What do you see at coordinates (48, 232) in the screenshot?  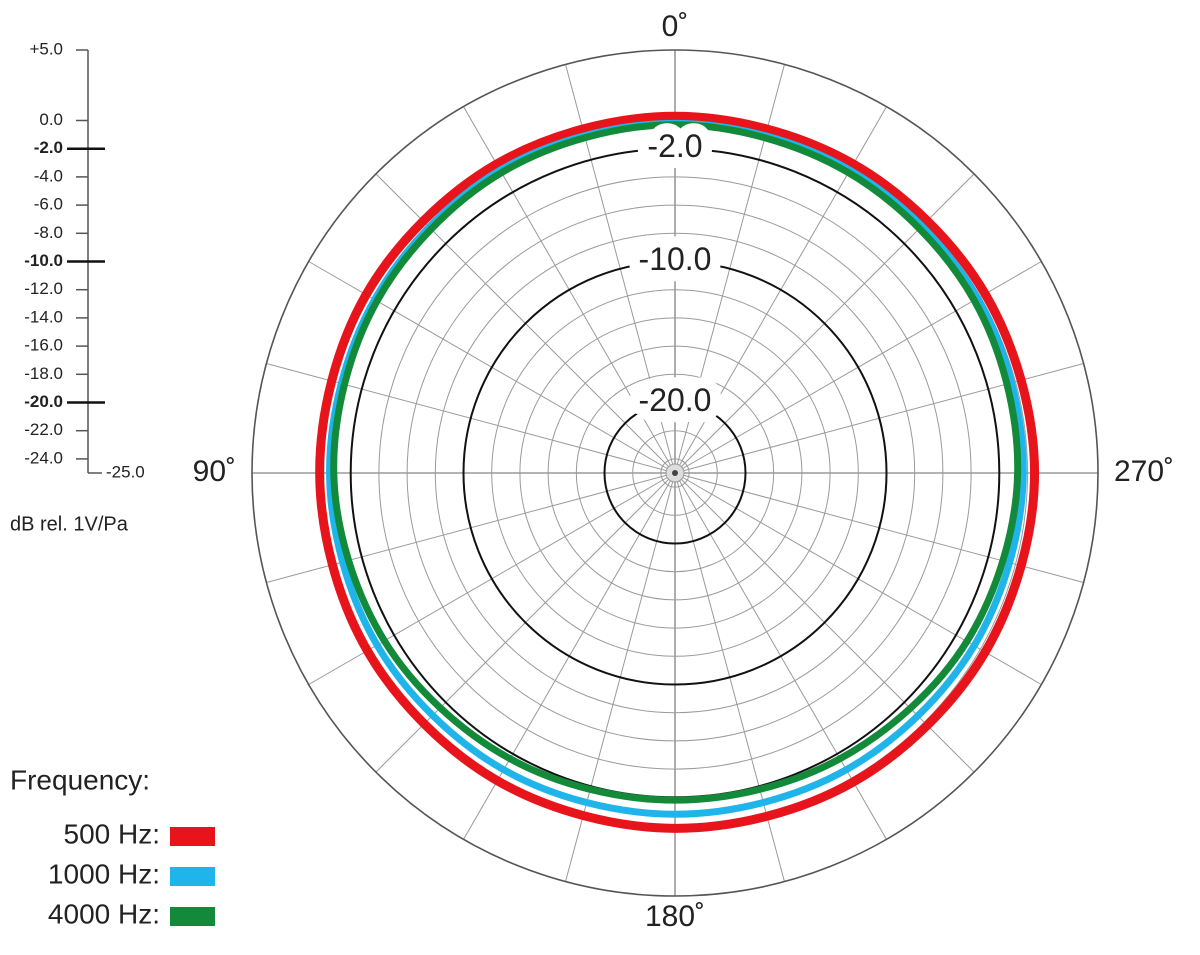 I see `scale-tick-label: -8.0` at bounding box center [48, 232].